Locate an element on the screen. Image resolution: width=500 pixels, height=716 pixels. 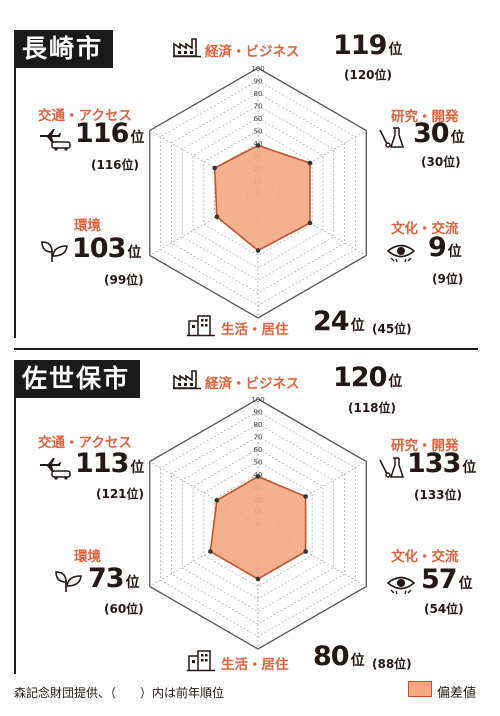
rank-culture: 57 位 is located at coordinates (447, 579).